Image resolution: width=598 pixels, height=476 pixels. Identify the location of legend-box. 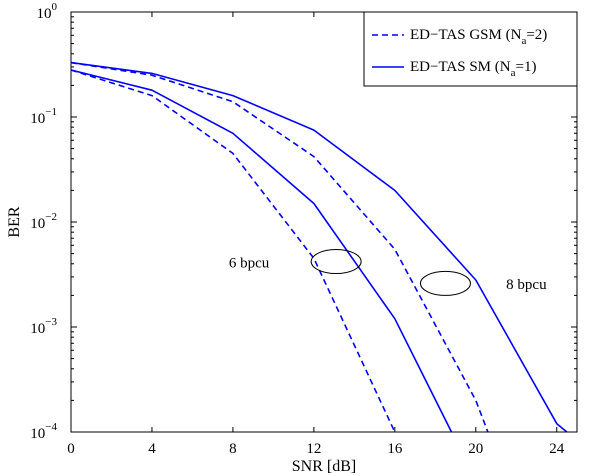
(470, 49).